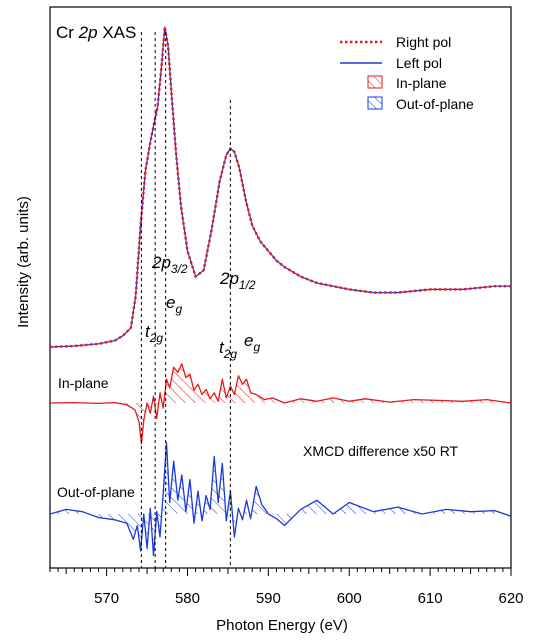 The width and height of the screenshot is (538, 640). I want to click on series-in-plane-line, so click(280, 404).